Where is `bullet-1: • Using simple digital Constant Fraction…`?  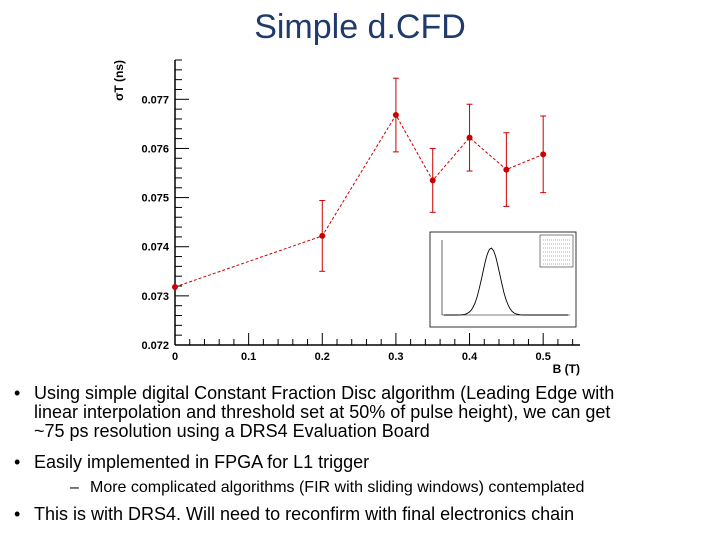 bullet-1: • Using simple digital Constant Fraction… is located at coordinates (314, 412).